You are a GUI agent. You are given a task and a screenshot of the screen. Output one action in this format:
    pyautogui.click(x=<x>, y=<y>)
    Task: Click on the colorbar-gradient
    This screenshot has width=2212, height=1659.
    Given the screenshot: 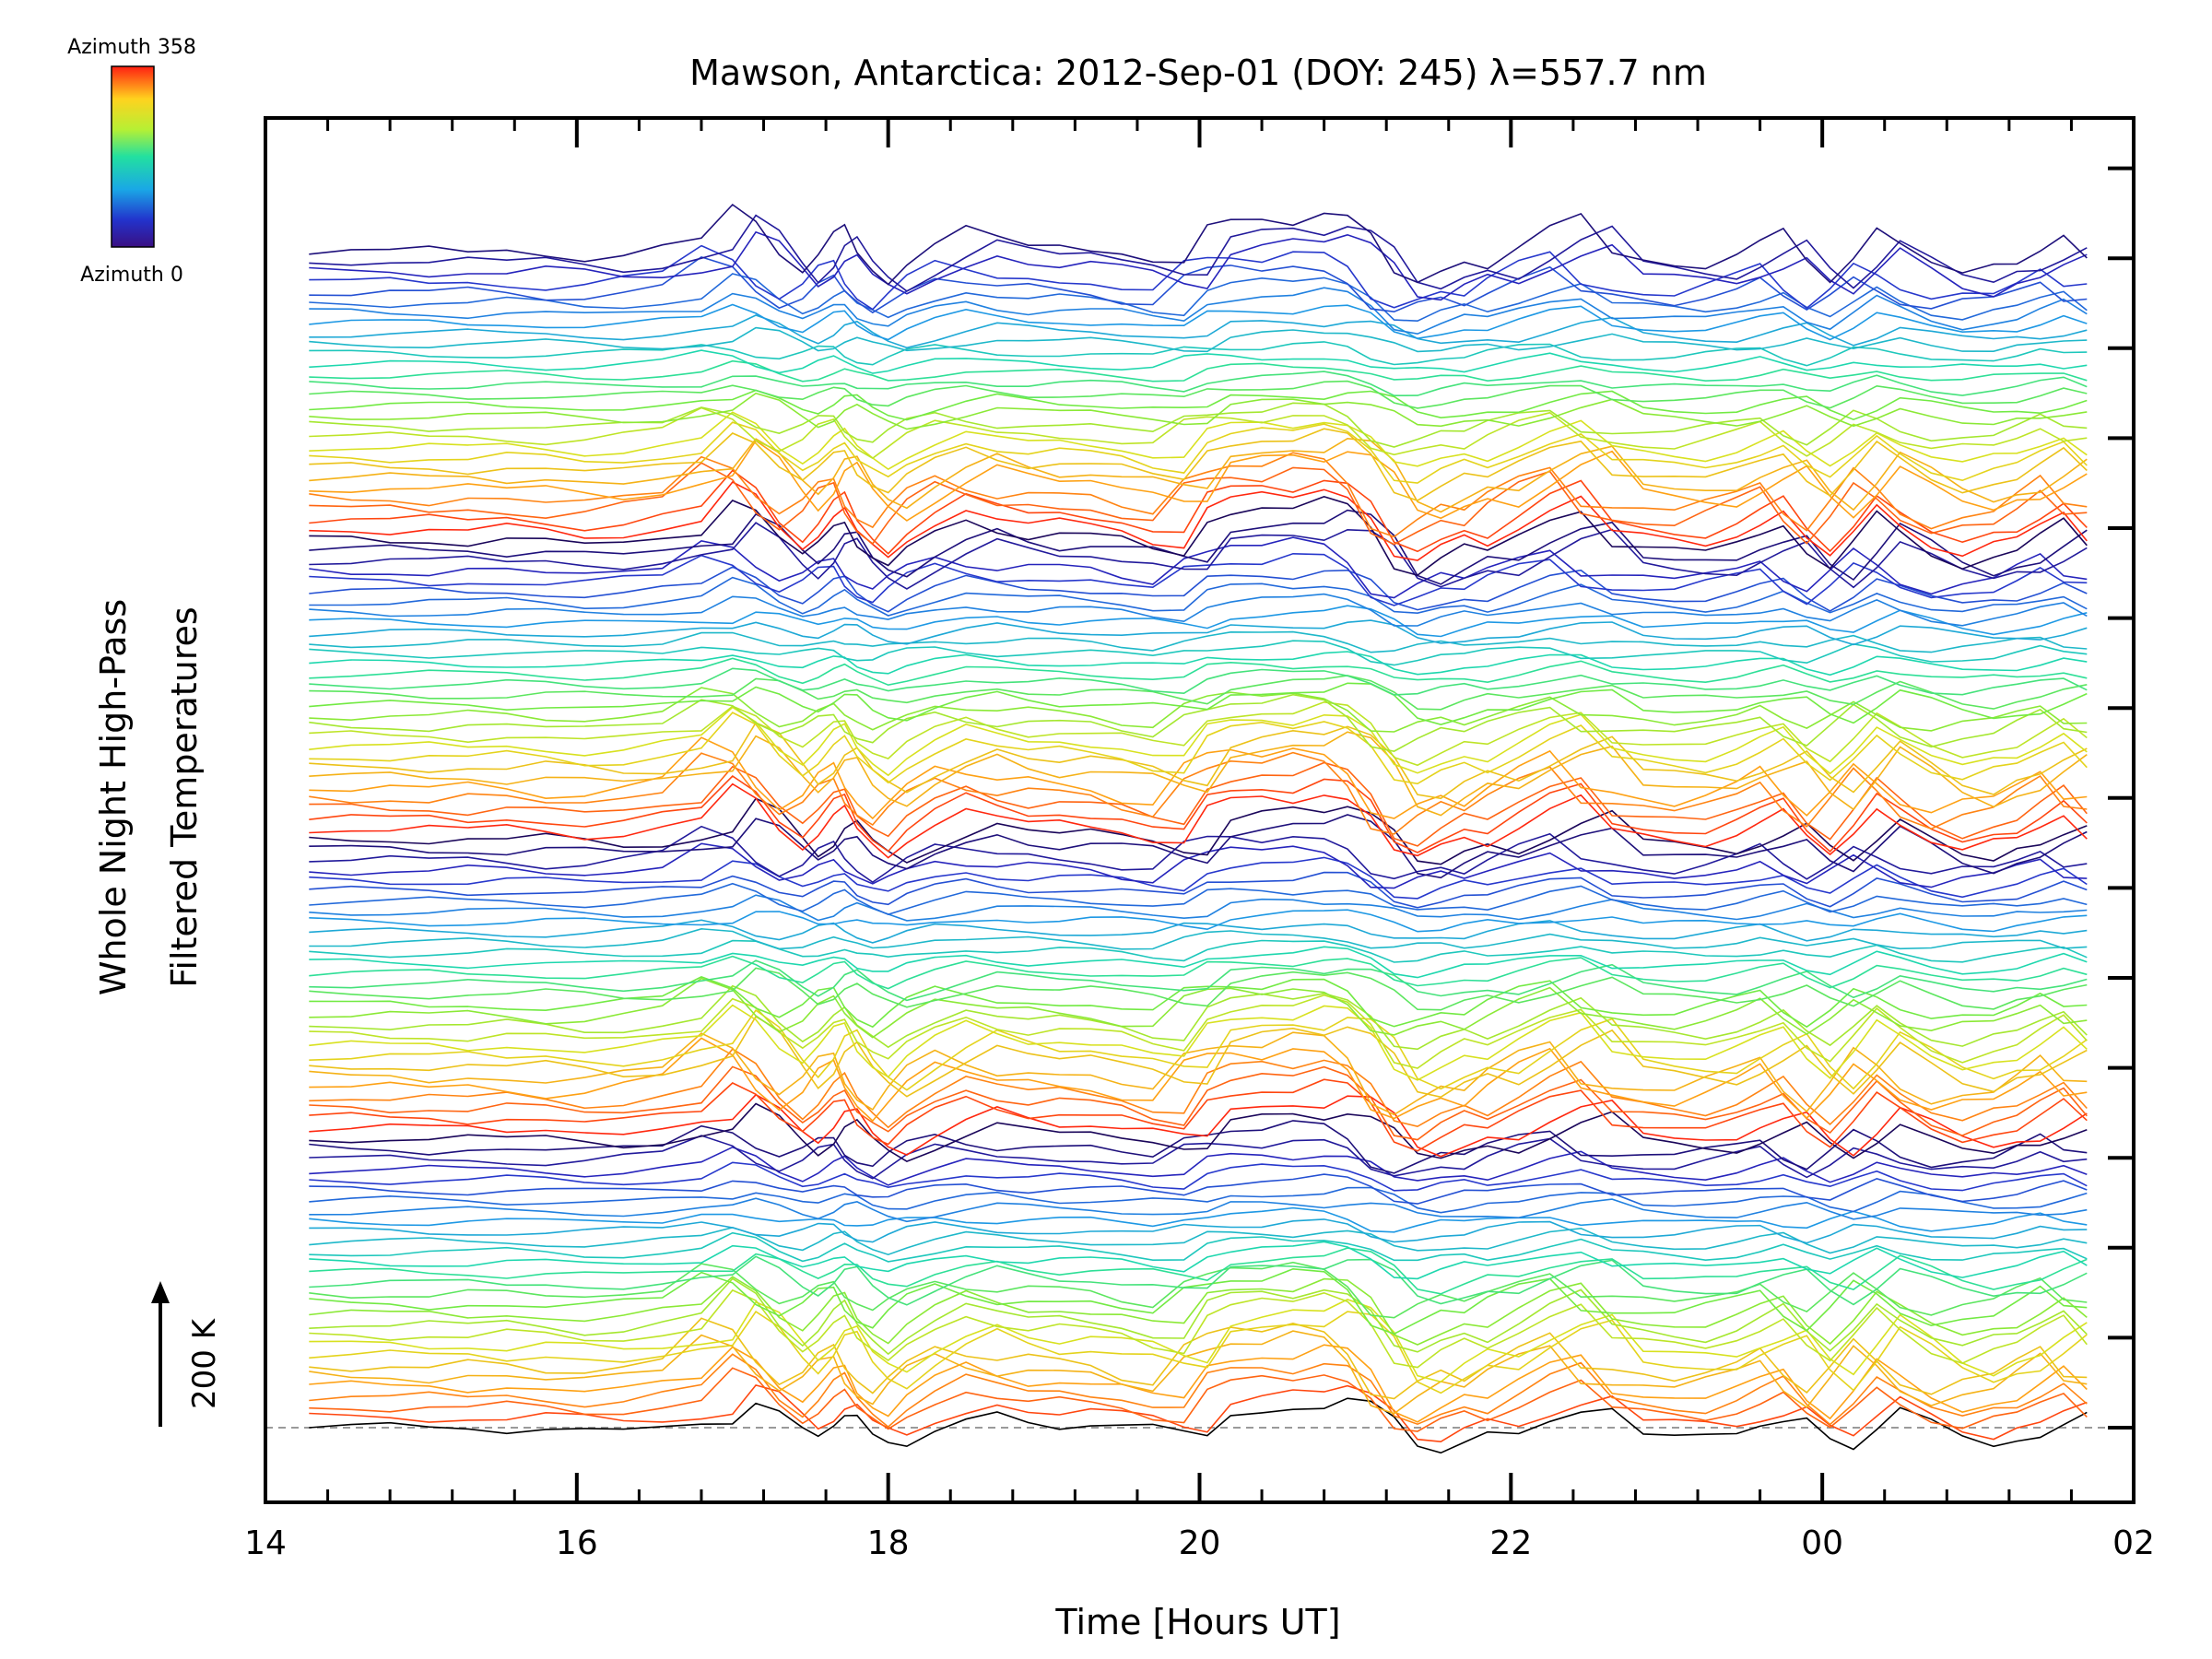 What is the action you would take?
    pyautogui.click(x=133, y=156)
    